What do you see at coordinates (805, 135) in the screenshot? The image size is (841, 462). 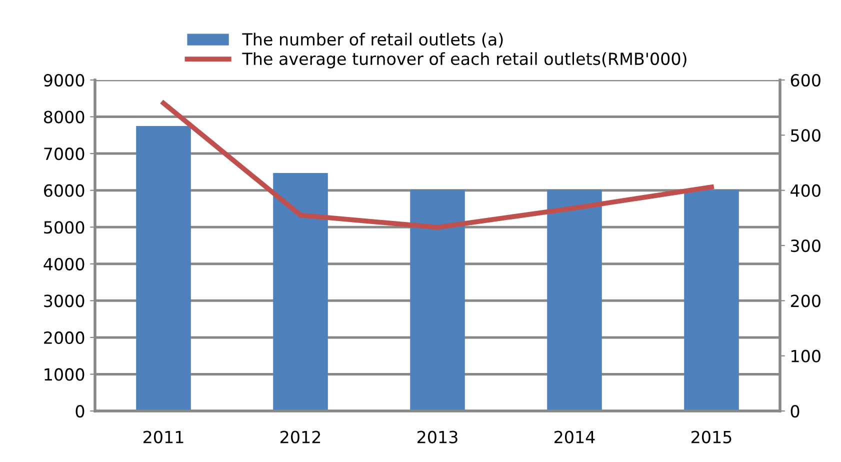 I see `y2-tick-label: 500` at bounding box center [805, 135].